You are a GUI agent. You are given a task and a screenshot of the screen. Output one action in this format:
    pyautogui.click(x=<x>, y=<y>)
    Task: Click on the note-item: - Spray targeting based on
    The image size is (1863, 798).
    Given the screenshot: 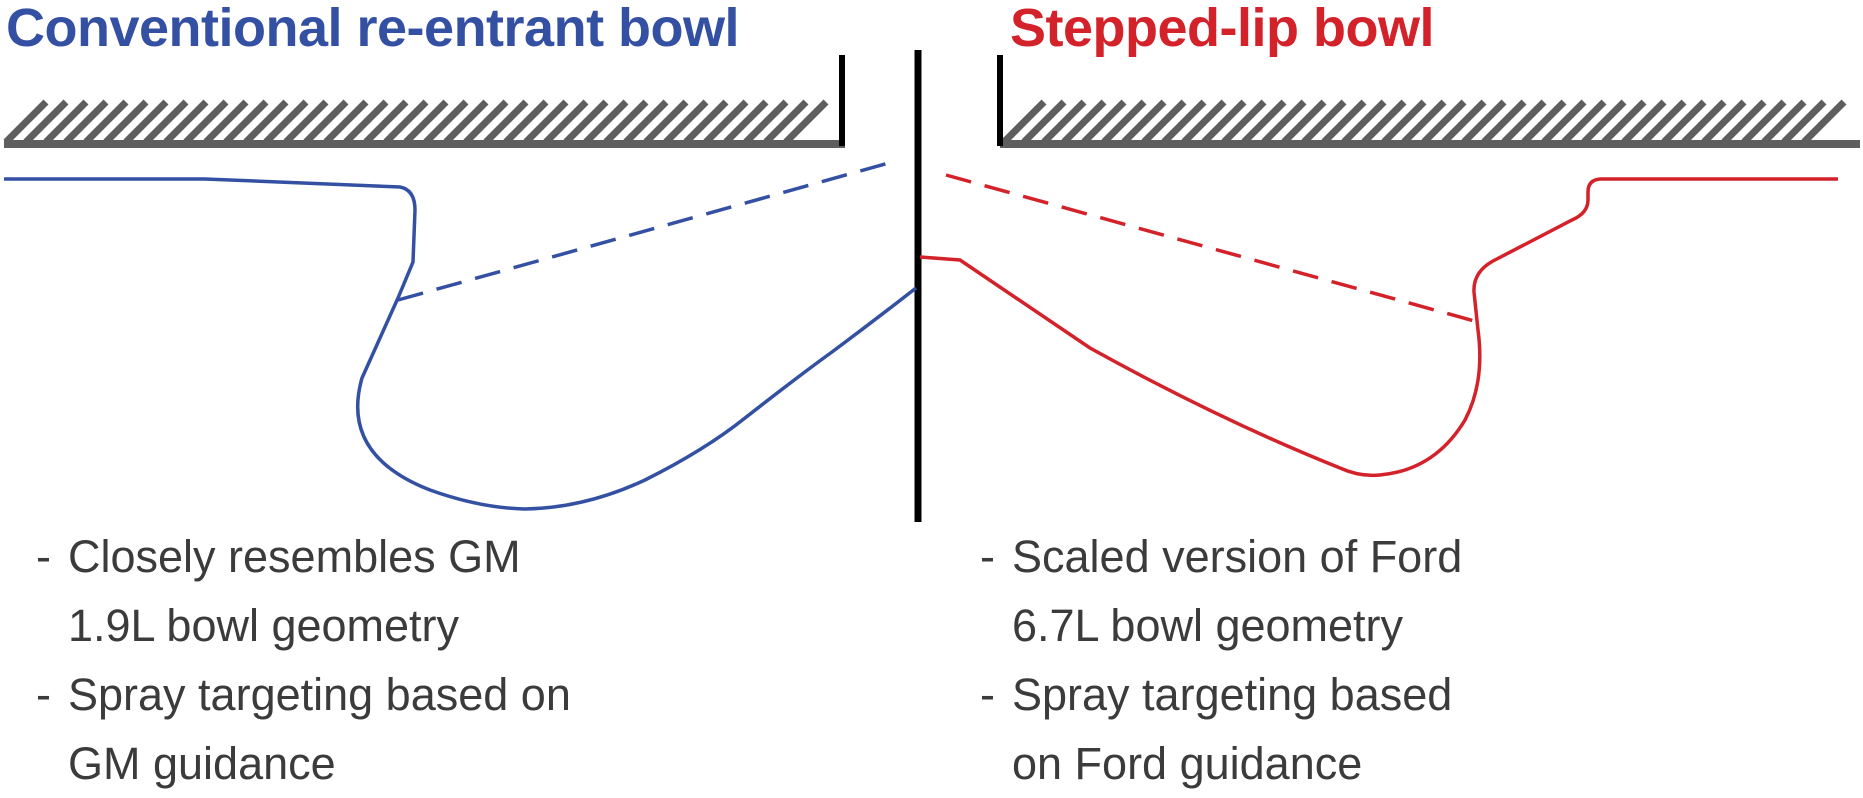 What is the action you would take?
    pyautogui.click(x=303, y=694)
    